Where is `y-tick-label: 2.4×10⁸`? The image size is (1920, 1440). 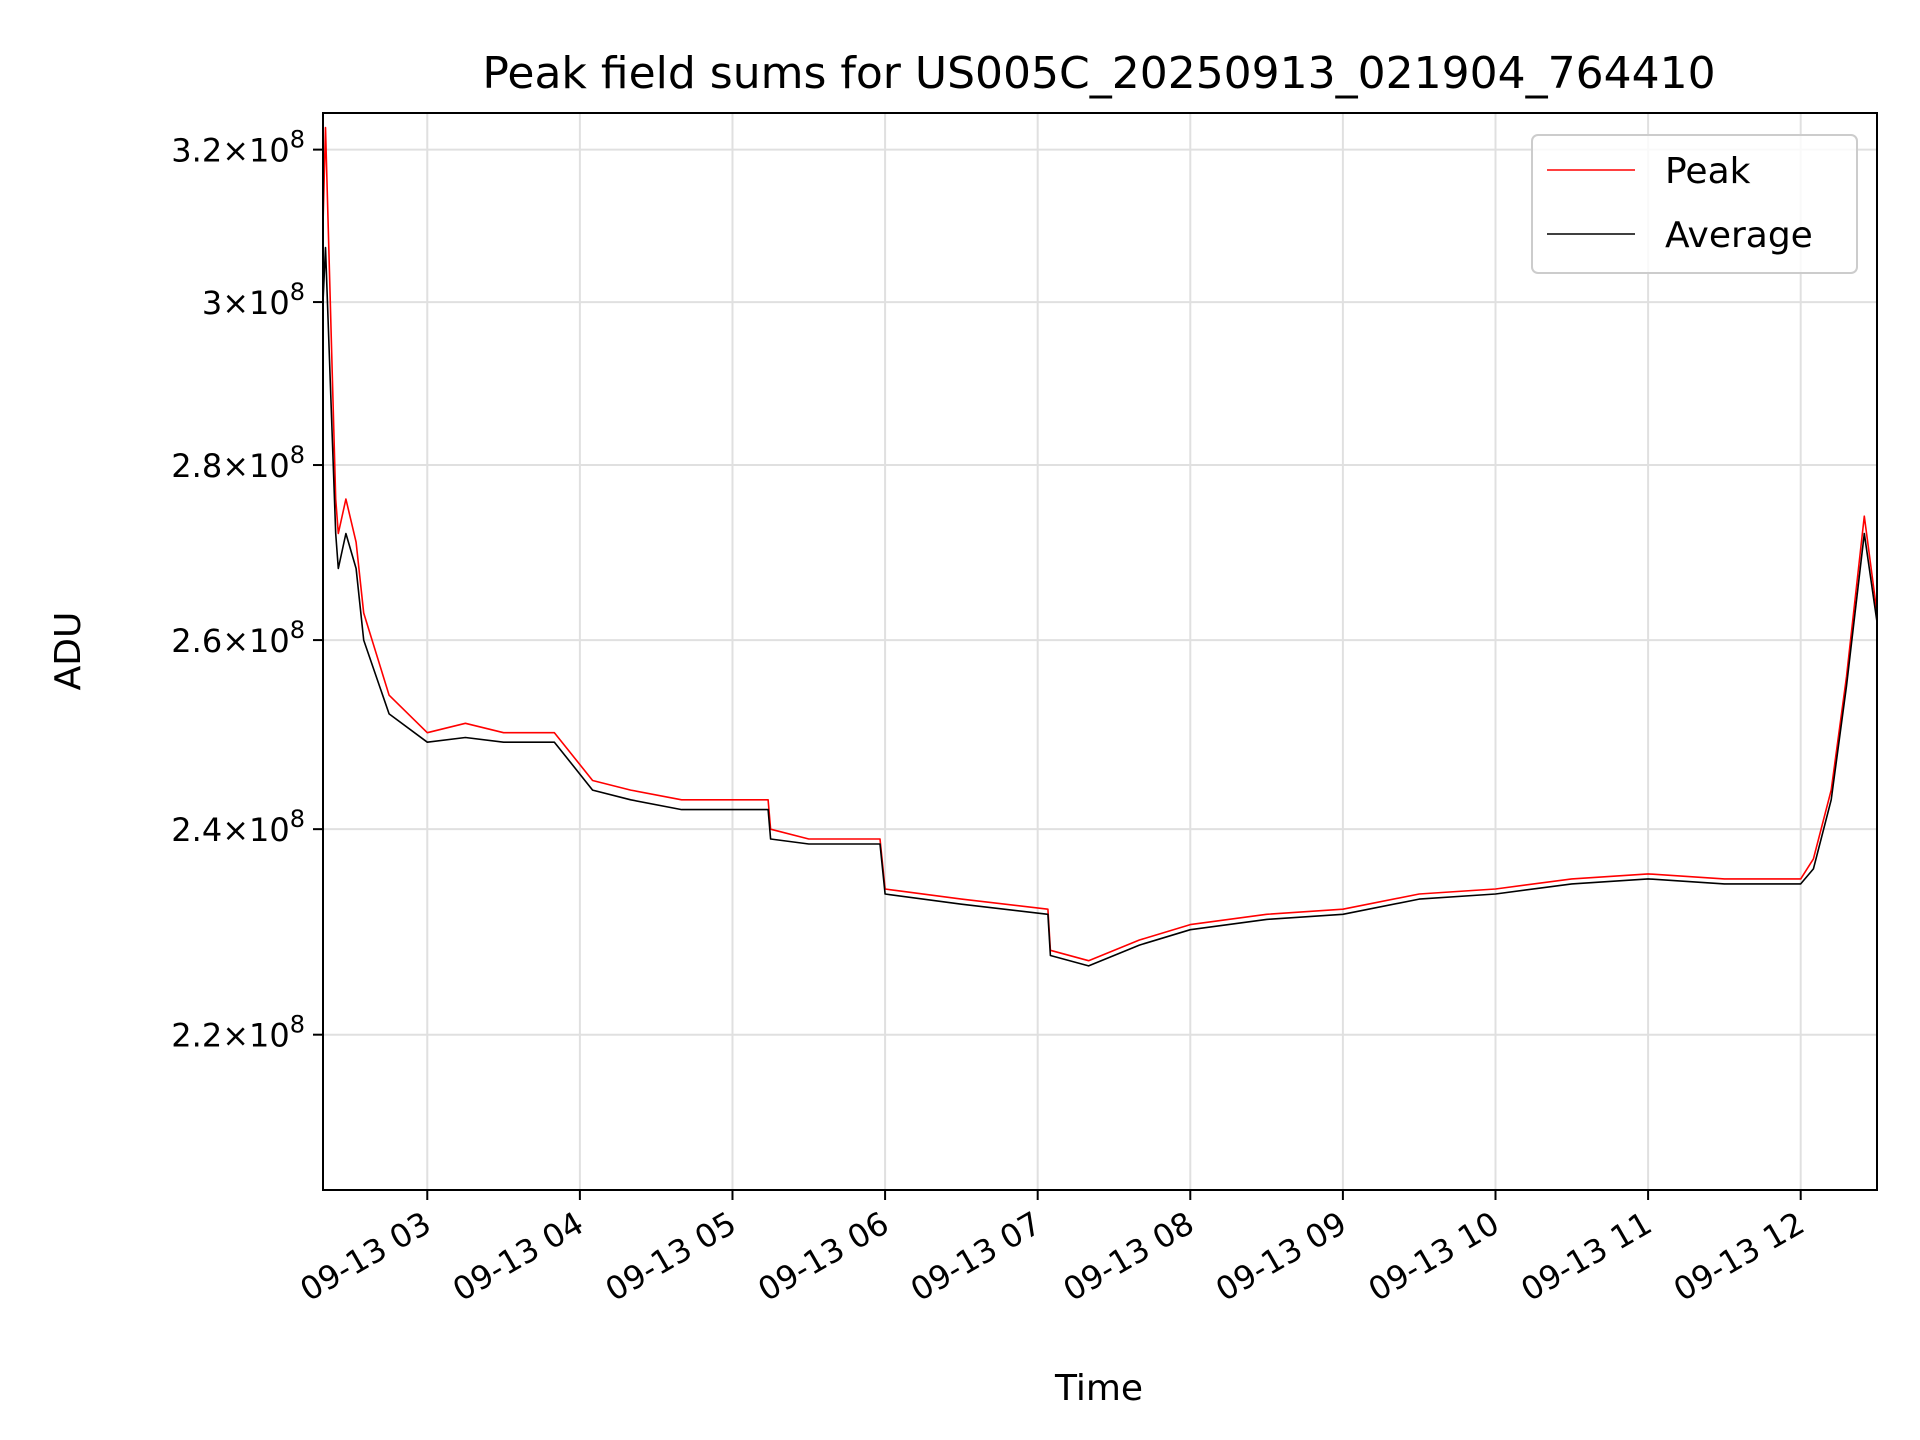
y-tick-label: 2.4×10⁸ is located at coordinates (238, 827).